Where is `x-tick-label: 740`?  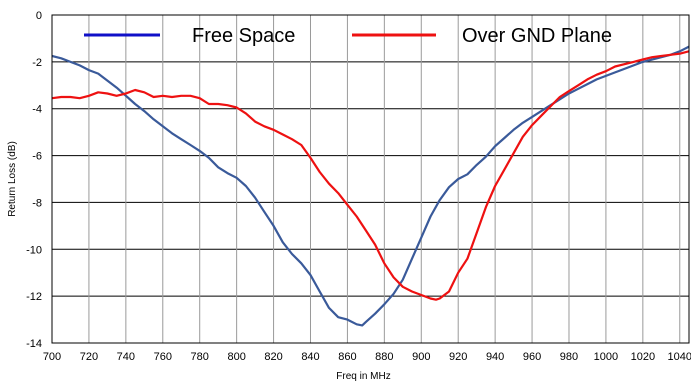 x-tick-label: 740 is located at coordinates (126, 357).